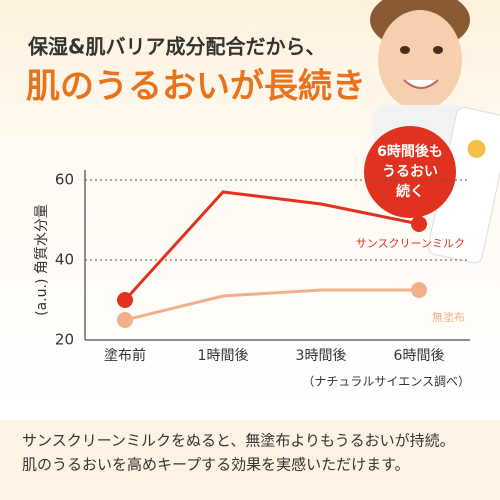  What do you see at coordinates (64, 340) in the screenshot?
I see `y-tick-label: 20` at bounding box center [64, 340].